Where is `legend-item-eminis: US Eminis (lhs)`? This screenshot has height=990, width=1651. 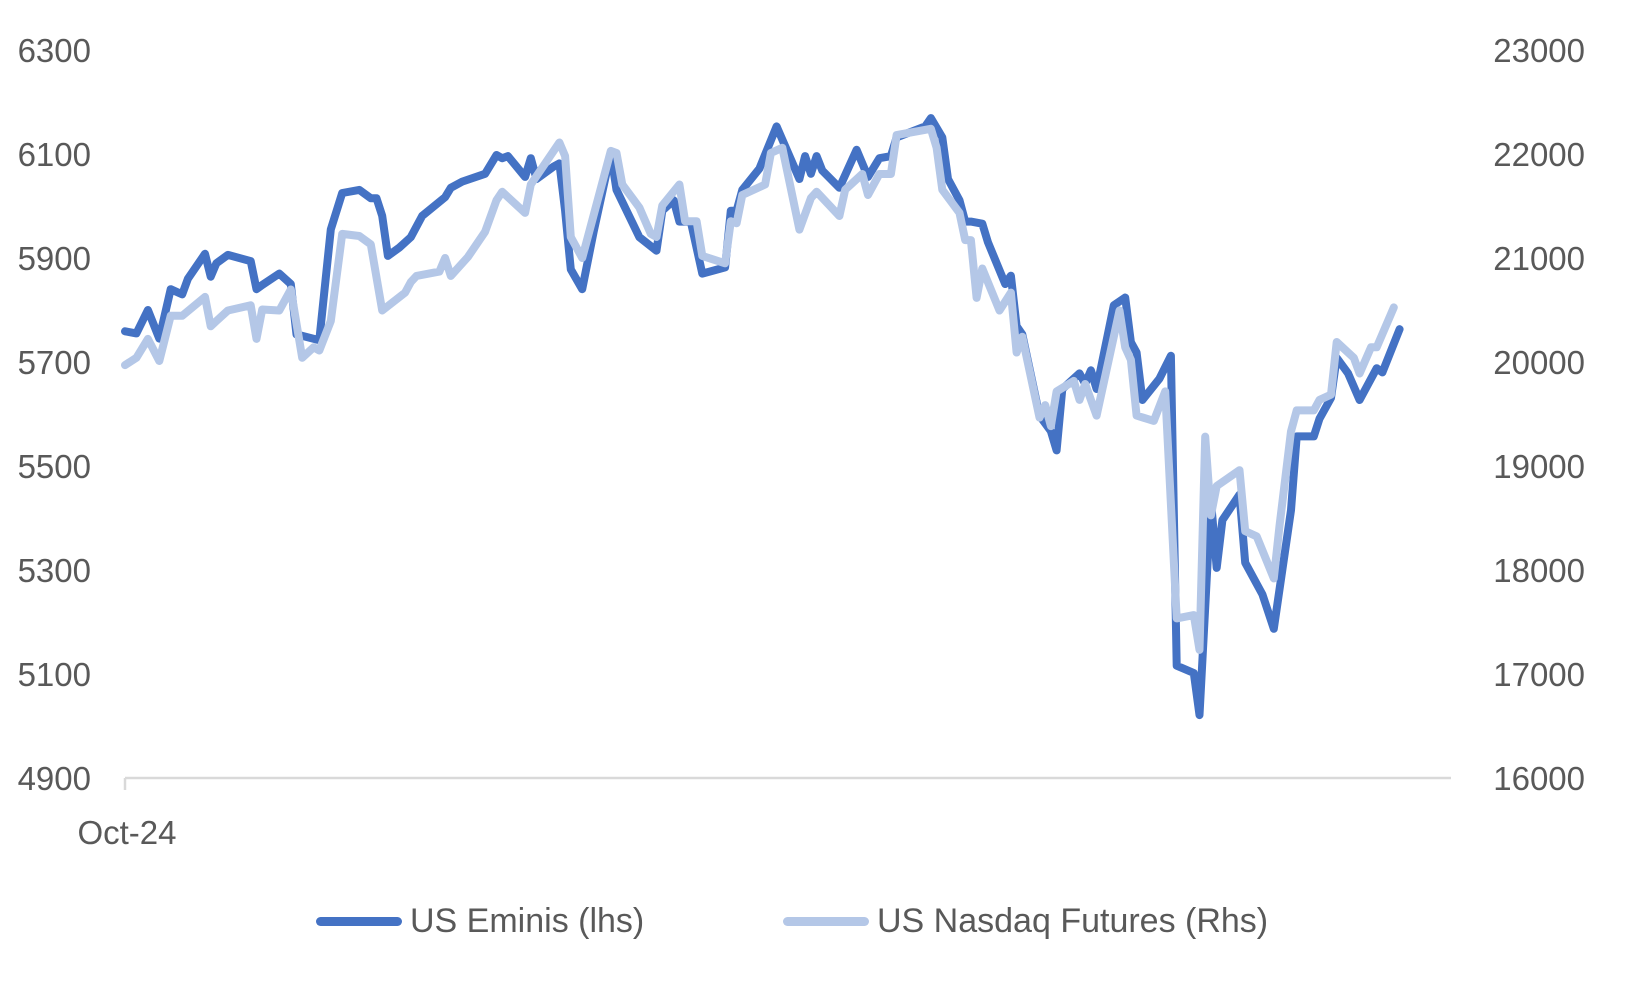
legend-item-eminis: US Eminis (lhs) is located at coordinates (480, 921).